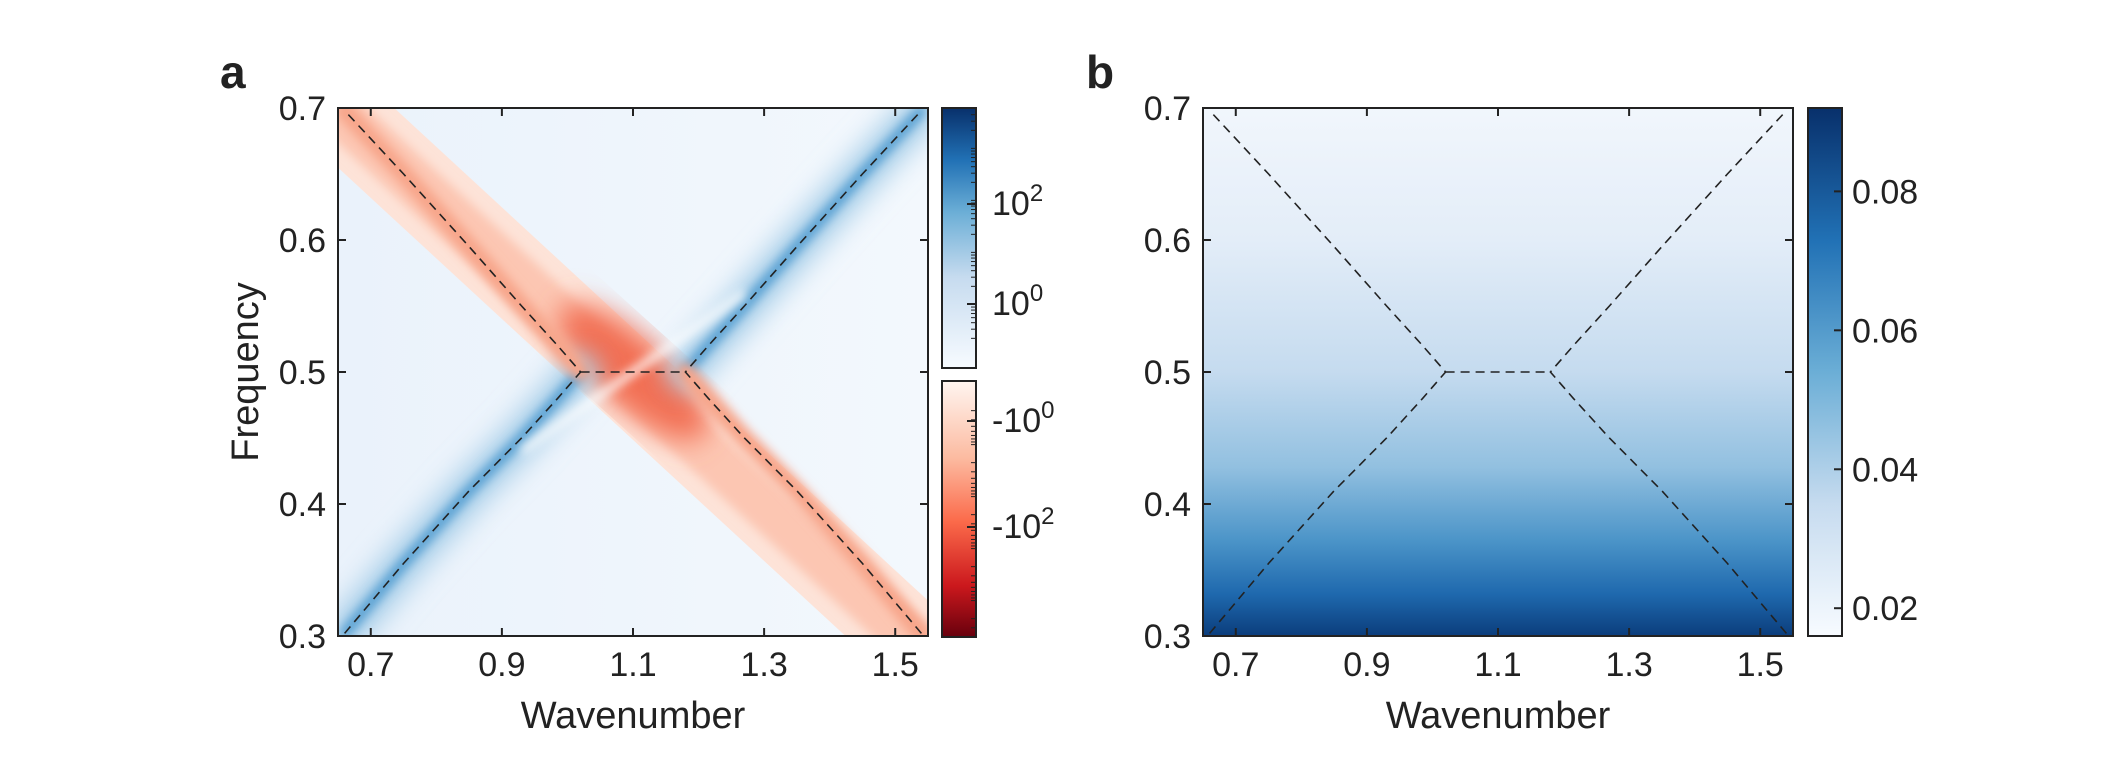 Image resolution: width=2127 pixels, height=768 pixels. What do you see at coordinates (1235, 665) in the screenshot?
I see `panel-b-xtick-label: 0.7` at bounding box center [1235, 665].